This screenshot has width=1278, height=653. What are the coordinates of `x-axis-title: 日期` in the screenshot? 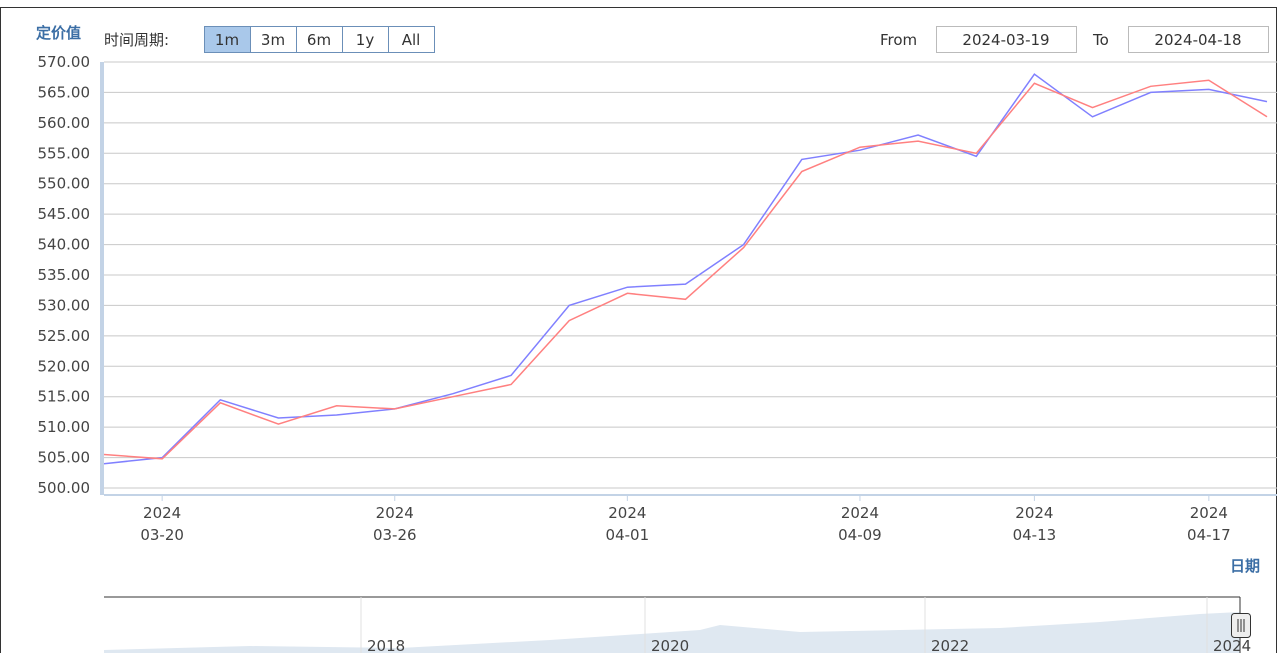 It's located at (1245, 566).